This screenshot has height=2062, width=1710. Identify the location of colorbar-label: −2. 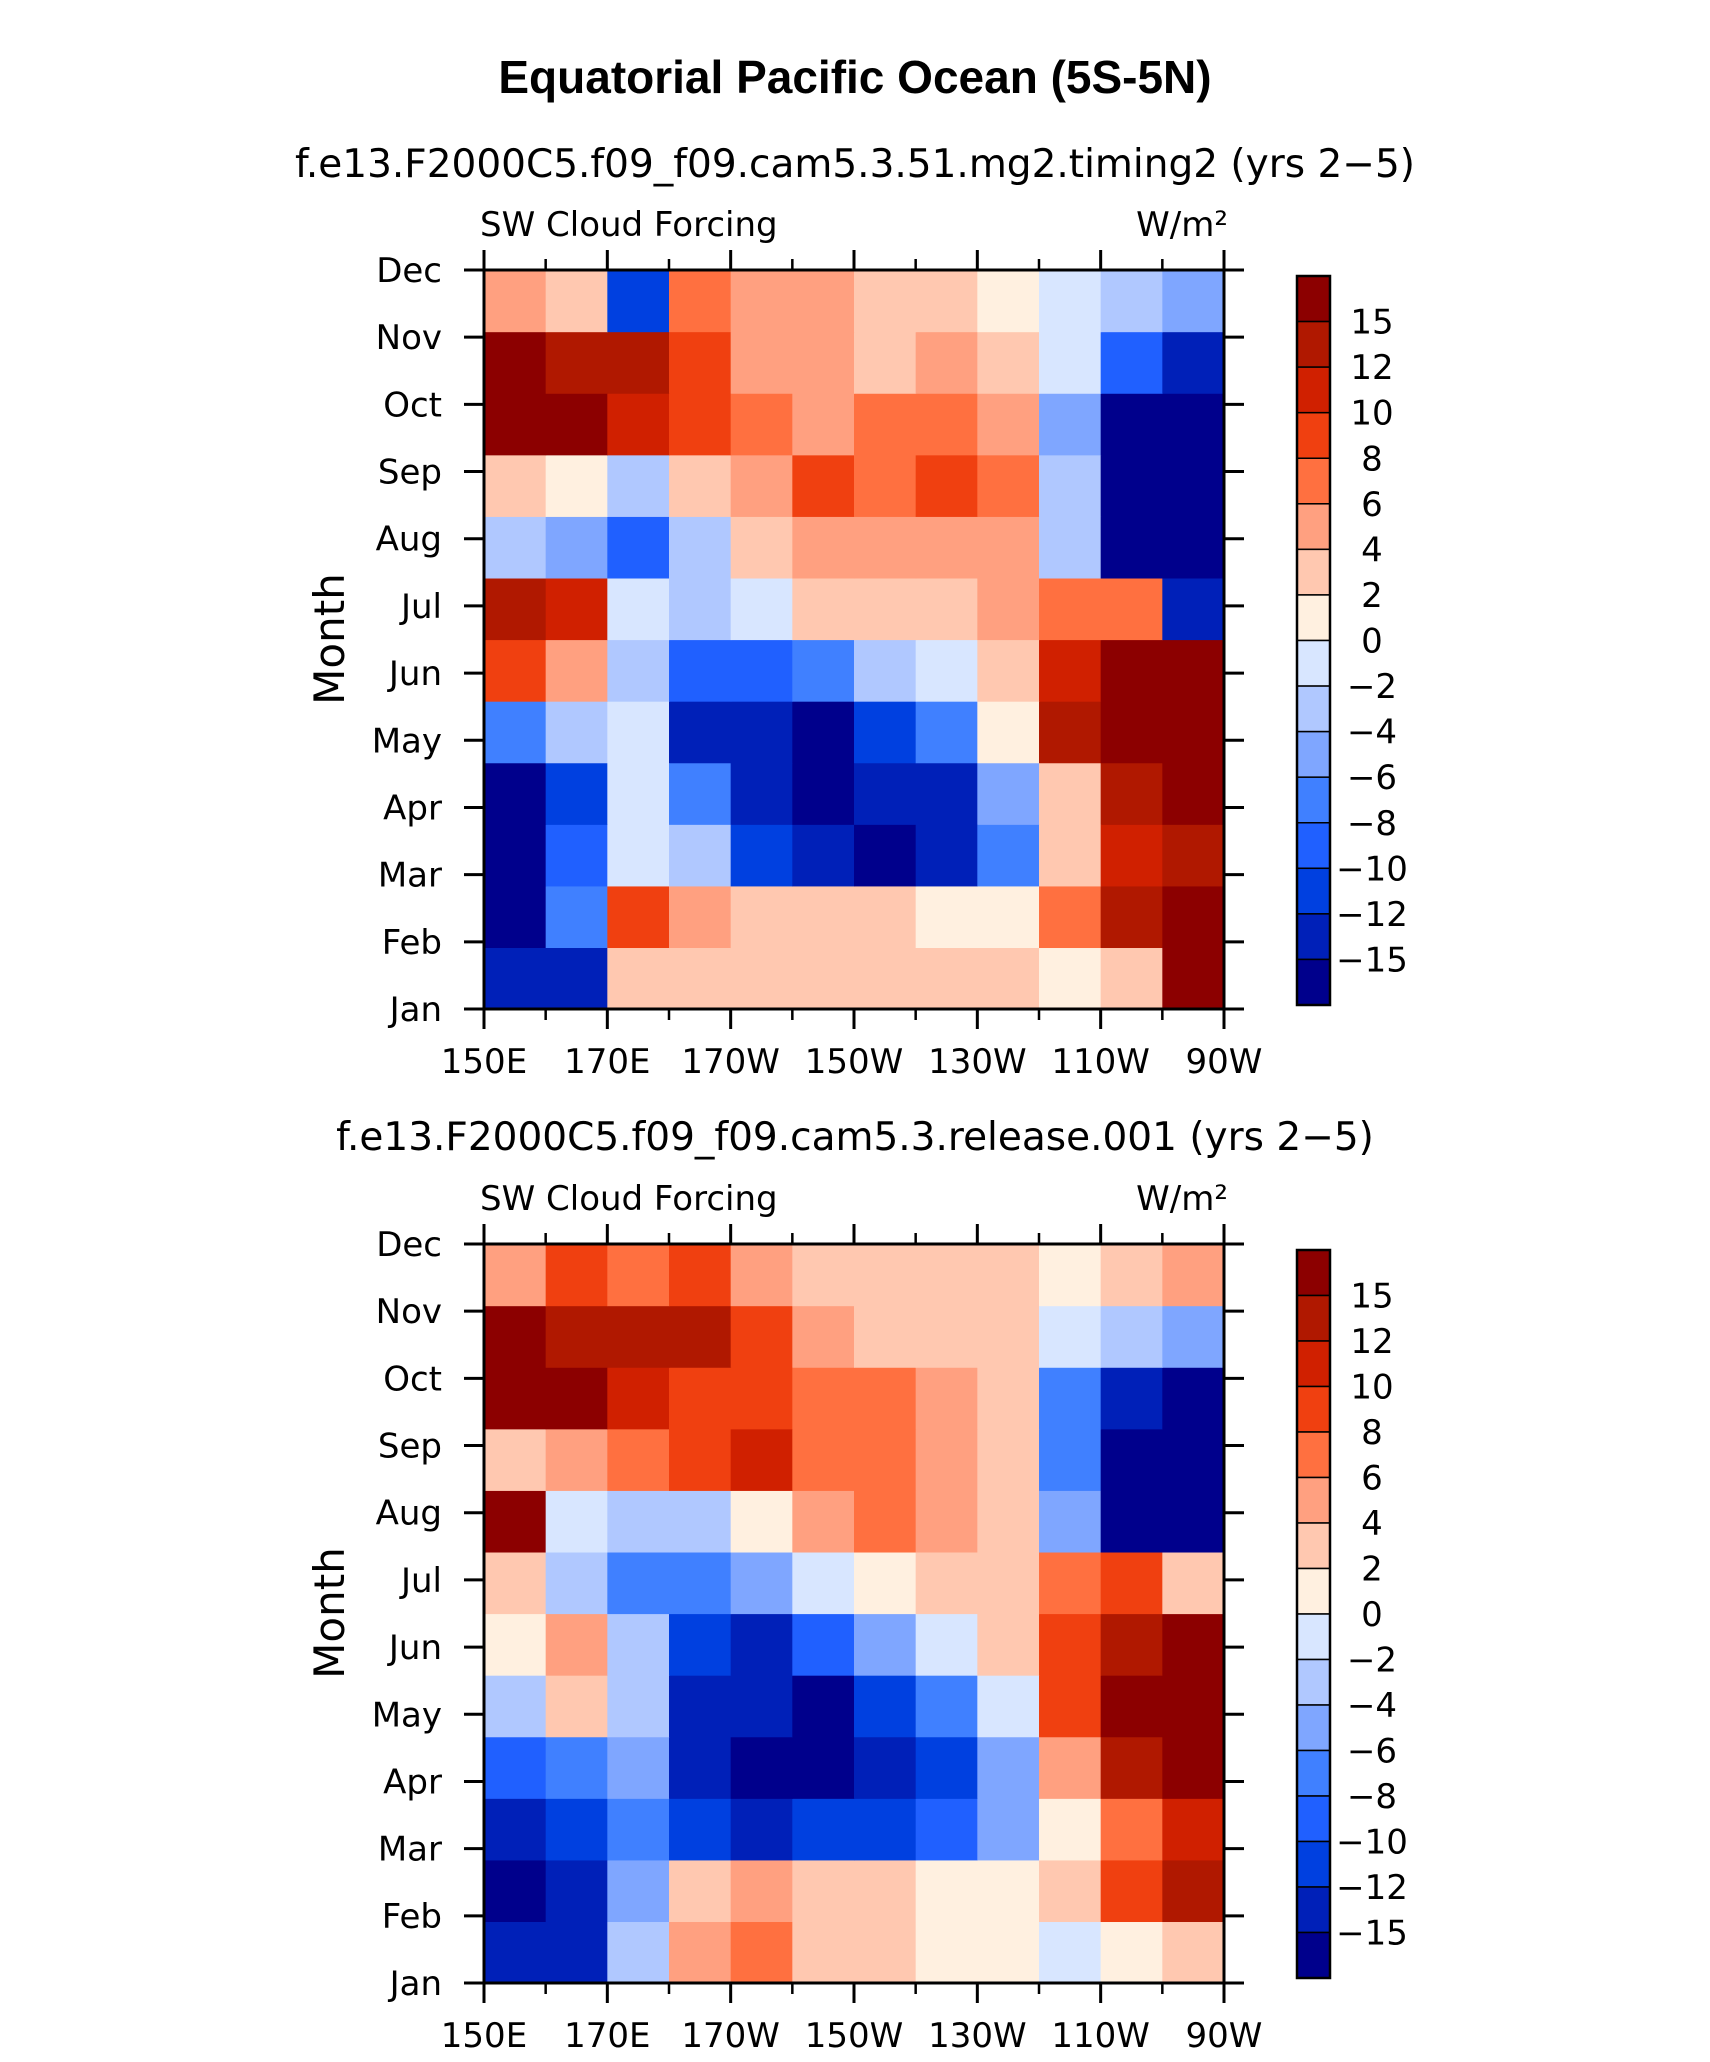
(1372, 687).